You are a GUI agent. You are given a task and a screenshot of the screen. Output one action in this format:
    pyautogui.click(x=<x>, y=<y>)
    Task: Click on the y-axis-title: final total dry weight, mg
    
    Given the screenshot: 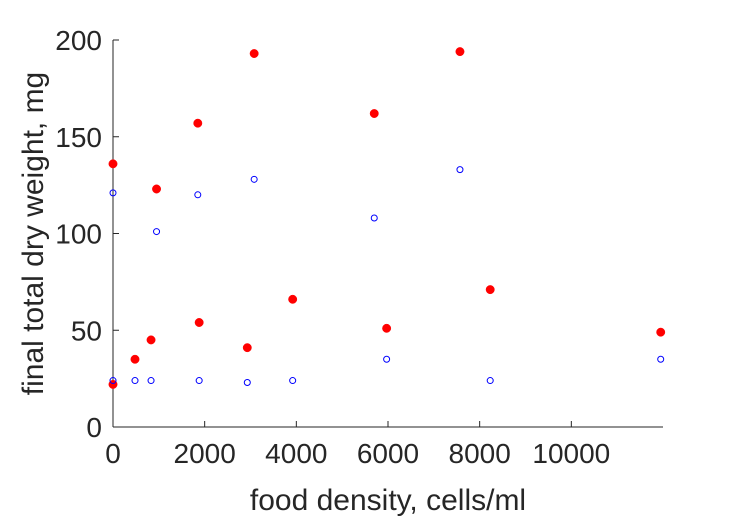 What is the action you would take?
    pyautogui.click(x=33, y=233)
    